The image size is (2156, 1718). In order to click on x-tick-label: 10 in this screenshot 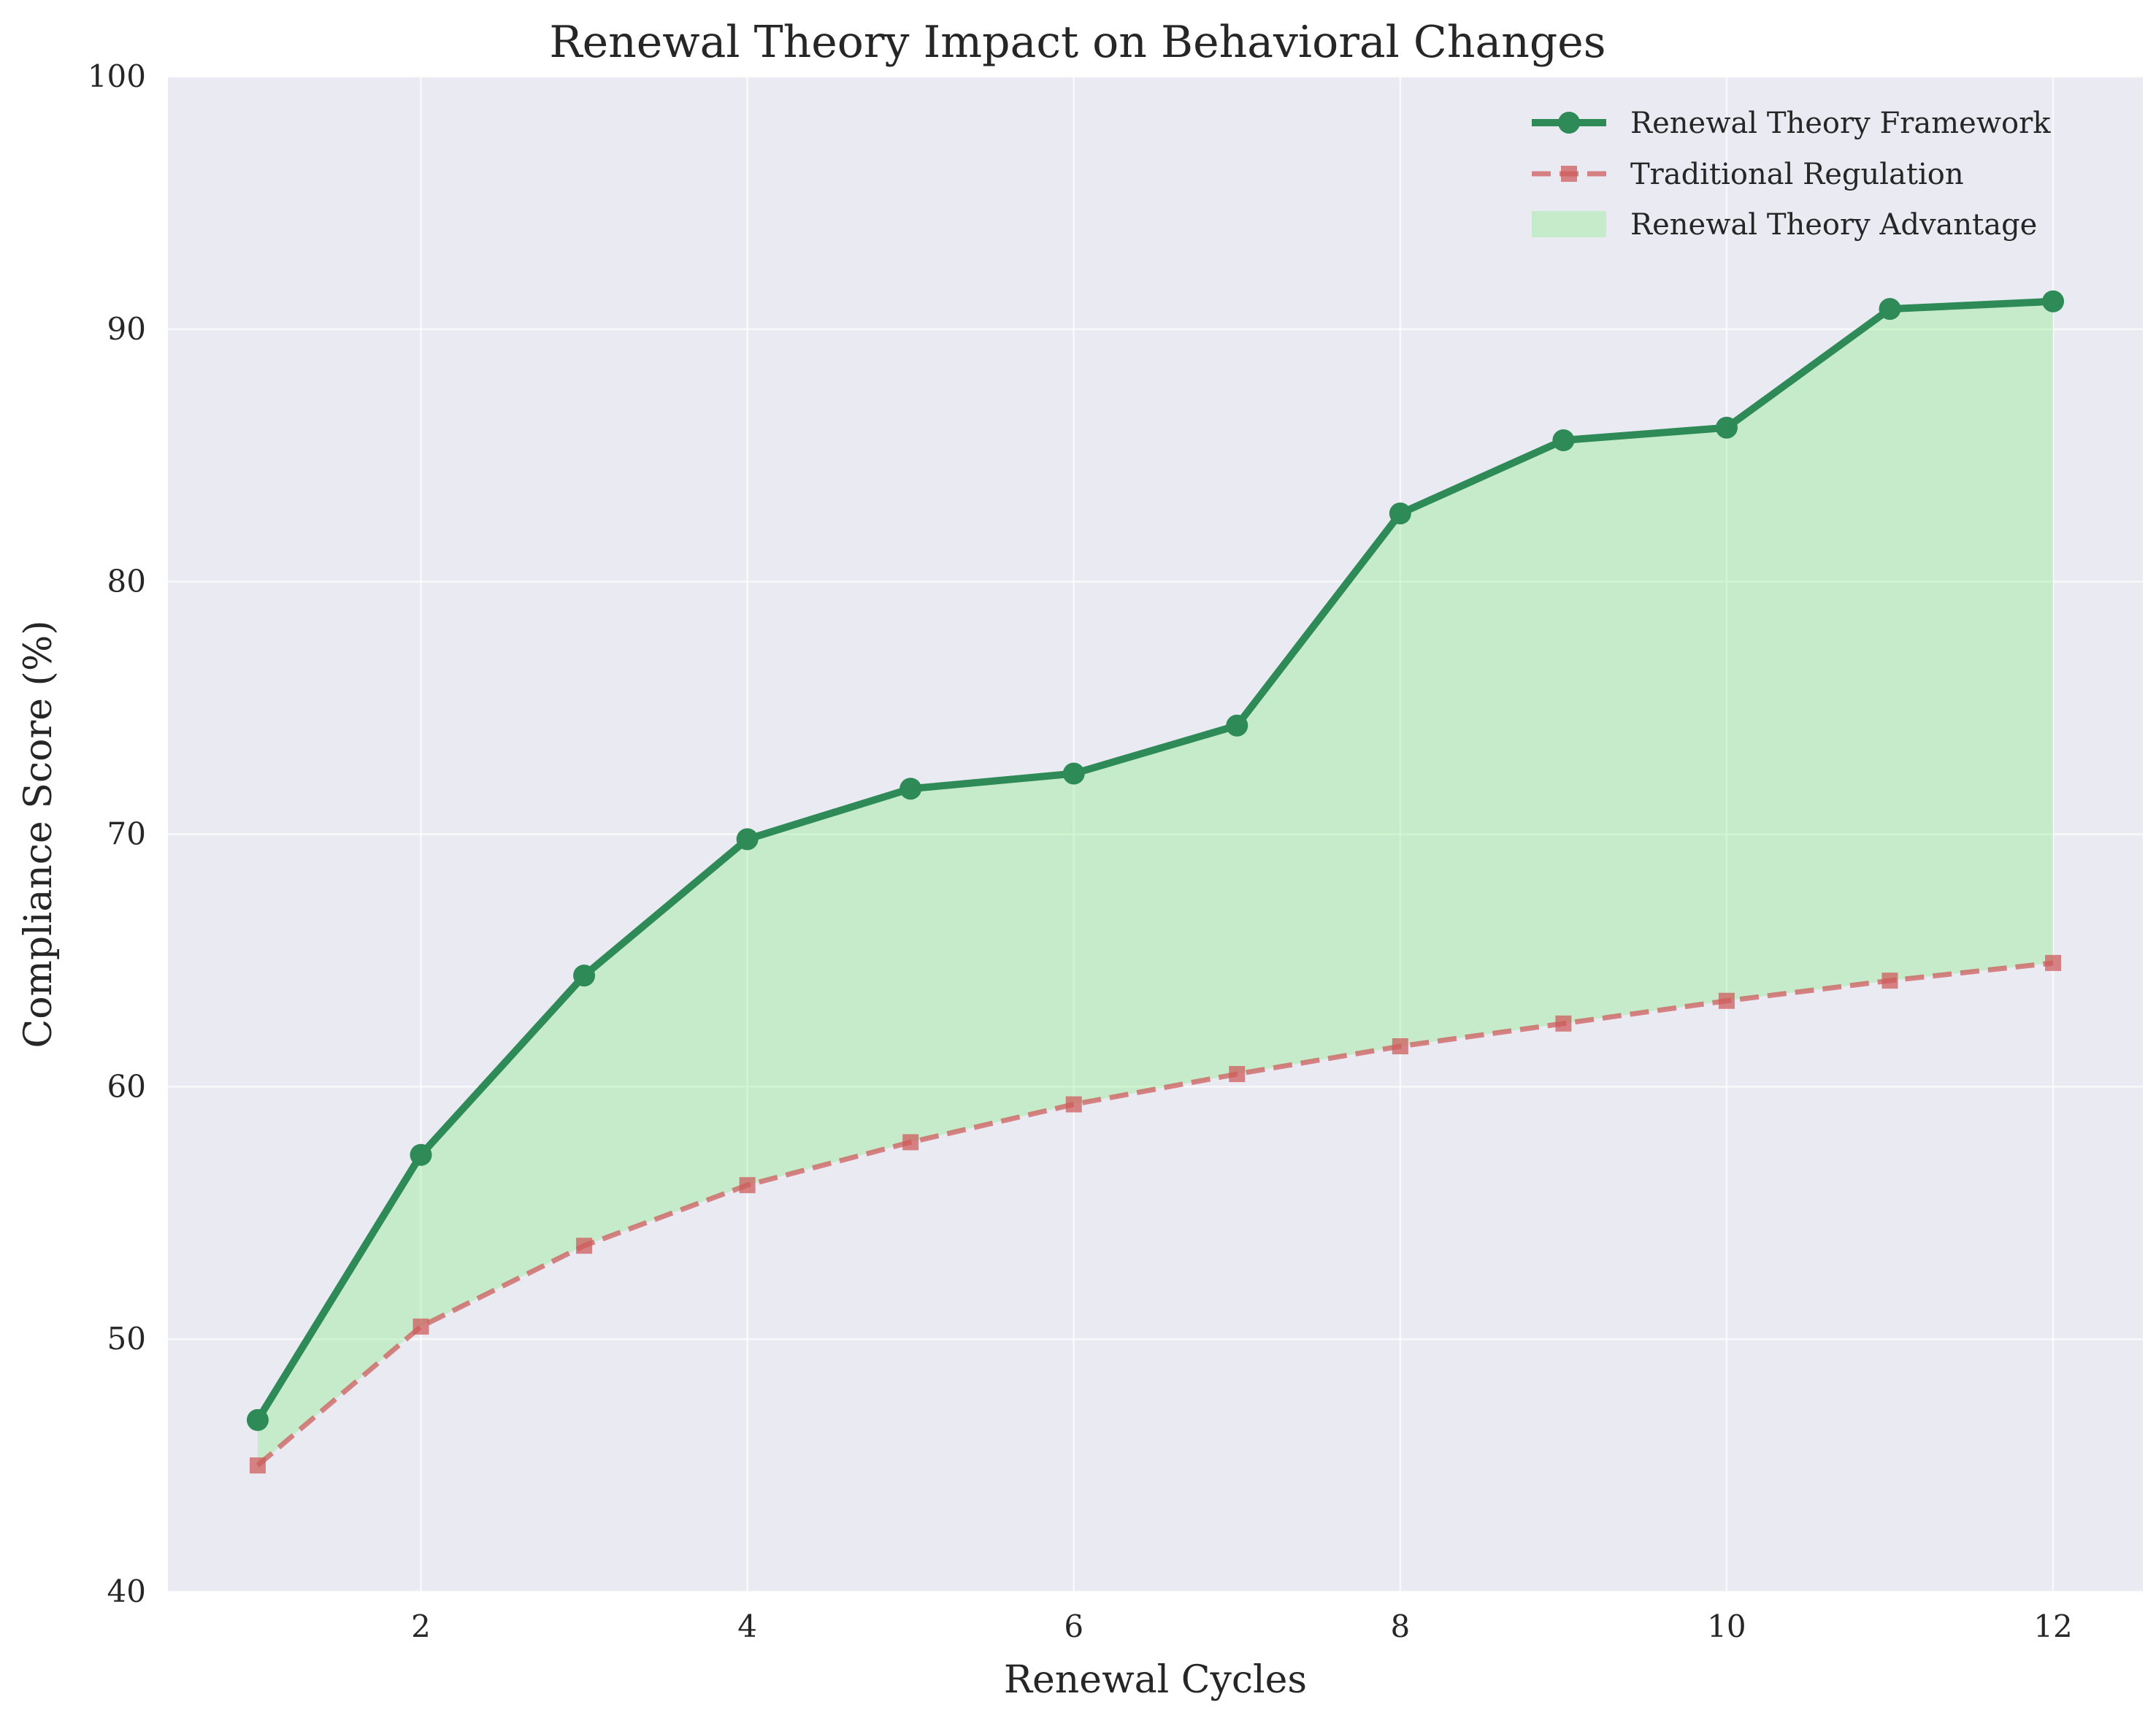, I will do `click(1726, 1626)`.